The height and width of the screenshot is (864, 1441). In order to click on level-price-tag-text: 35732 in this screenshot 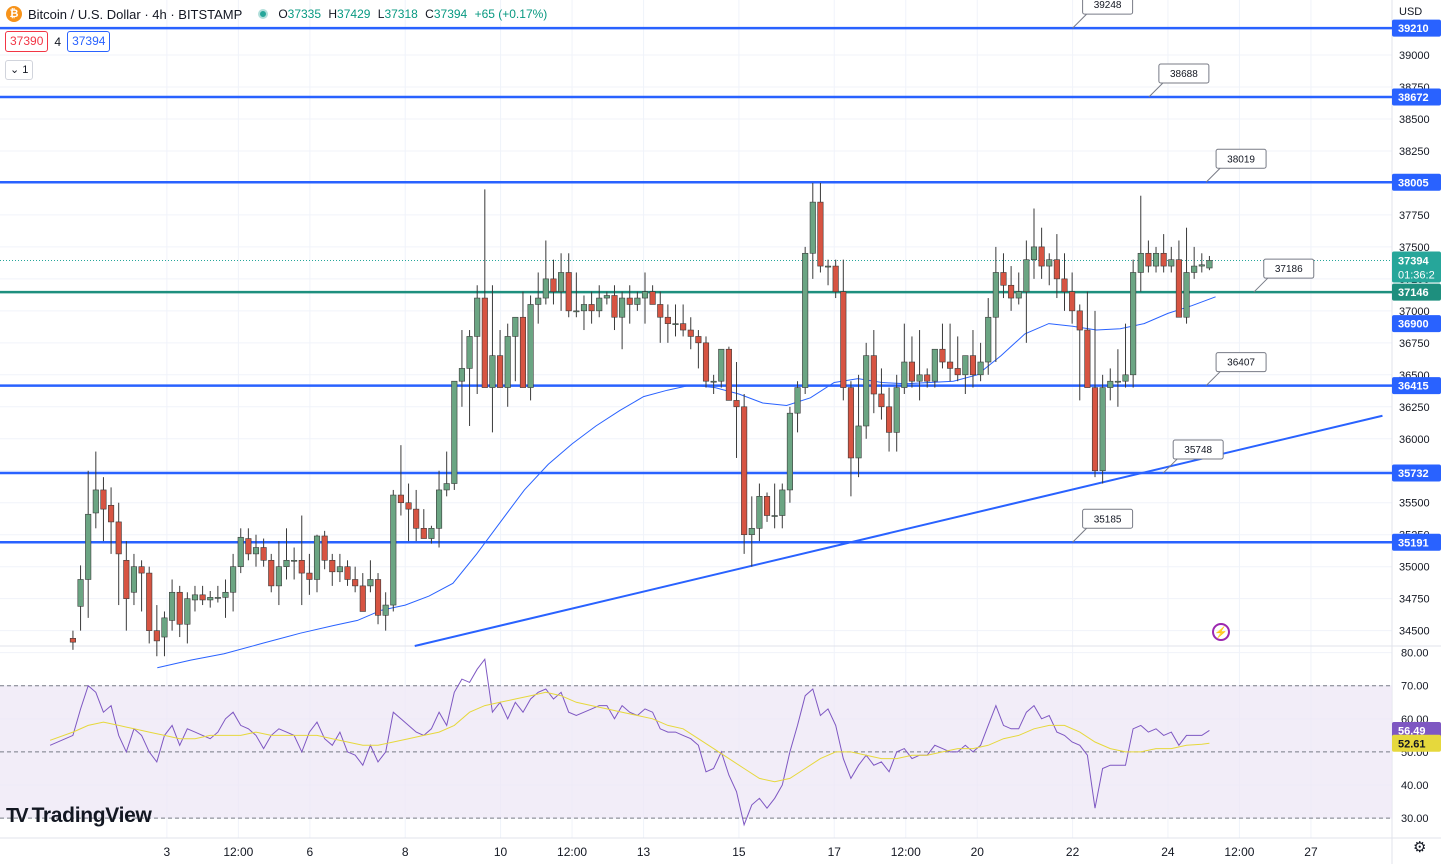, I will do `click(1413, 474)`.